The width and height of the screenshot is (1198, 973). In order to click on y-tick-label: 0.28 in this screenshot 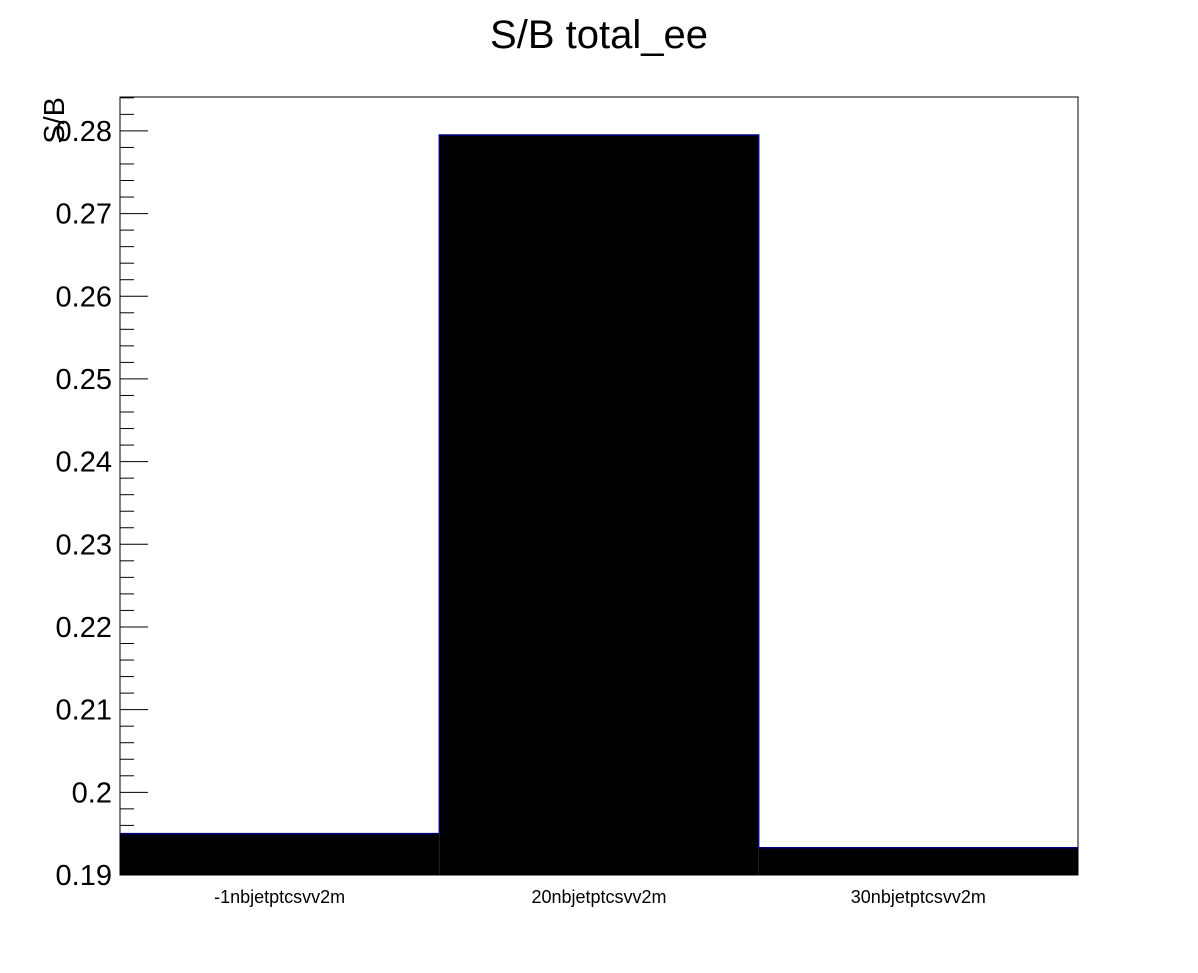, I will do `click(84, 132)`.